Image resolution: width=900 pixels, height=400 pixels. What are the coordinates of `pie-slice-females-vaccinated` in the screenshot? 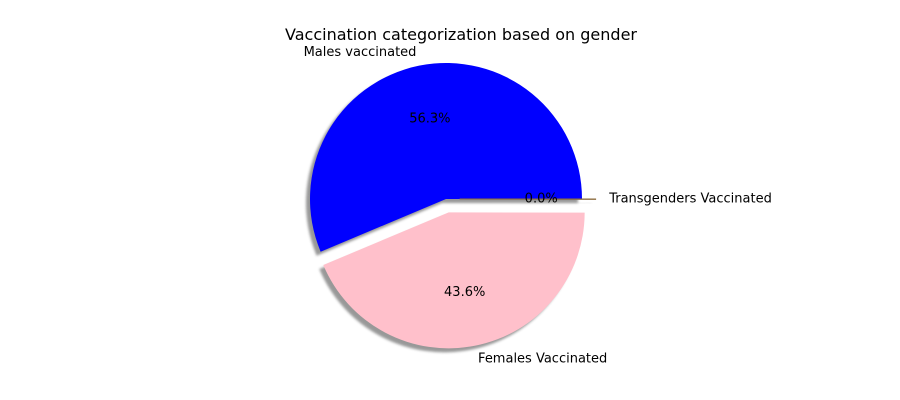 It's located at (454, 280).